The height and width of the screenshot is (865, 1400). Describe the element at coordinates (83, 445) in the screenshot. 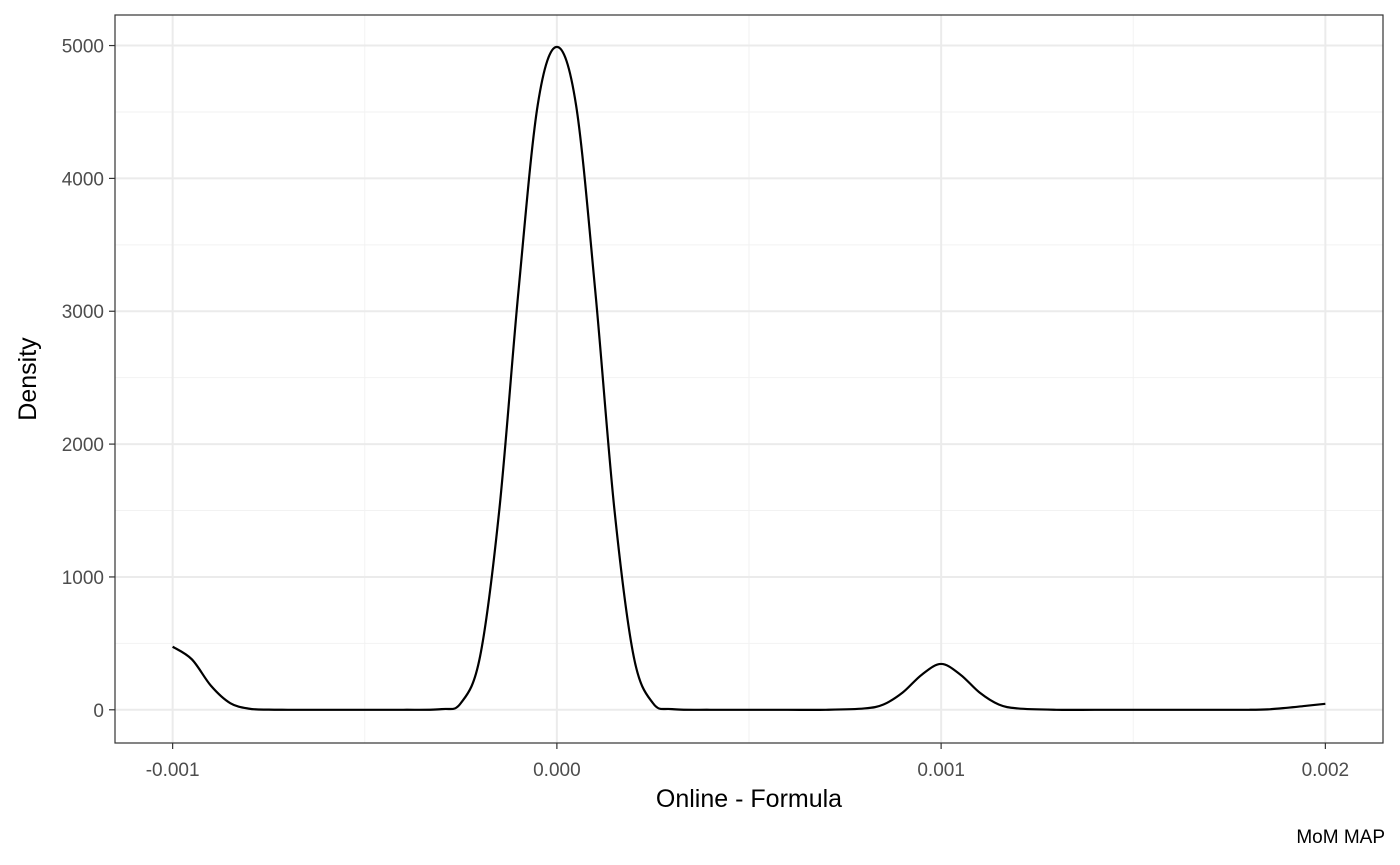

I see `y-tick-label: 2000` at that location.